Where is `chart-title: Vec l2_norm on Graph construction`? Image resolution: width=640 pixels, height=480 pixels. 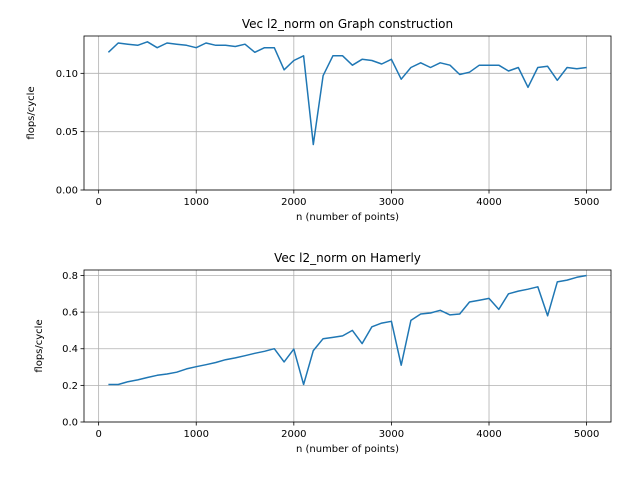 chart-title: Vec l2_norm on Graph construction is located at coordinates (347, 24).